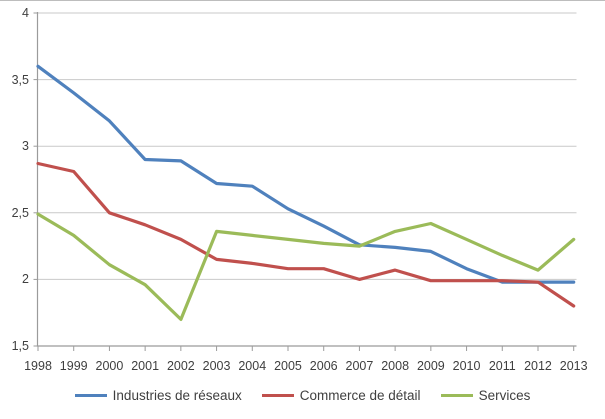 This screenshot has height=419, width=605. Describe the element at coordinates (277, 395) in the screenshot. I see `legend-line-swatch-red` at that location.